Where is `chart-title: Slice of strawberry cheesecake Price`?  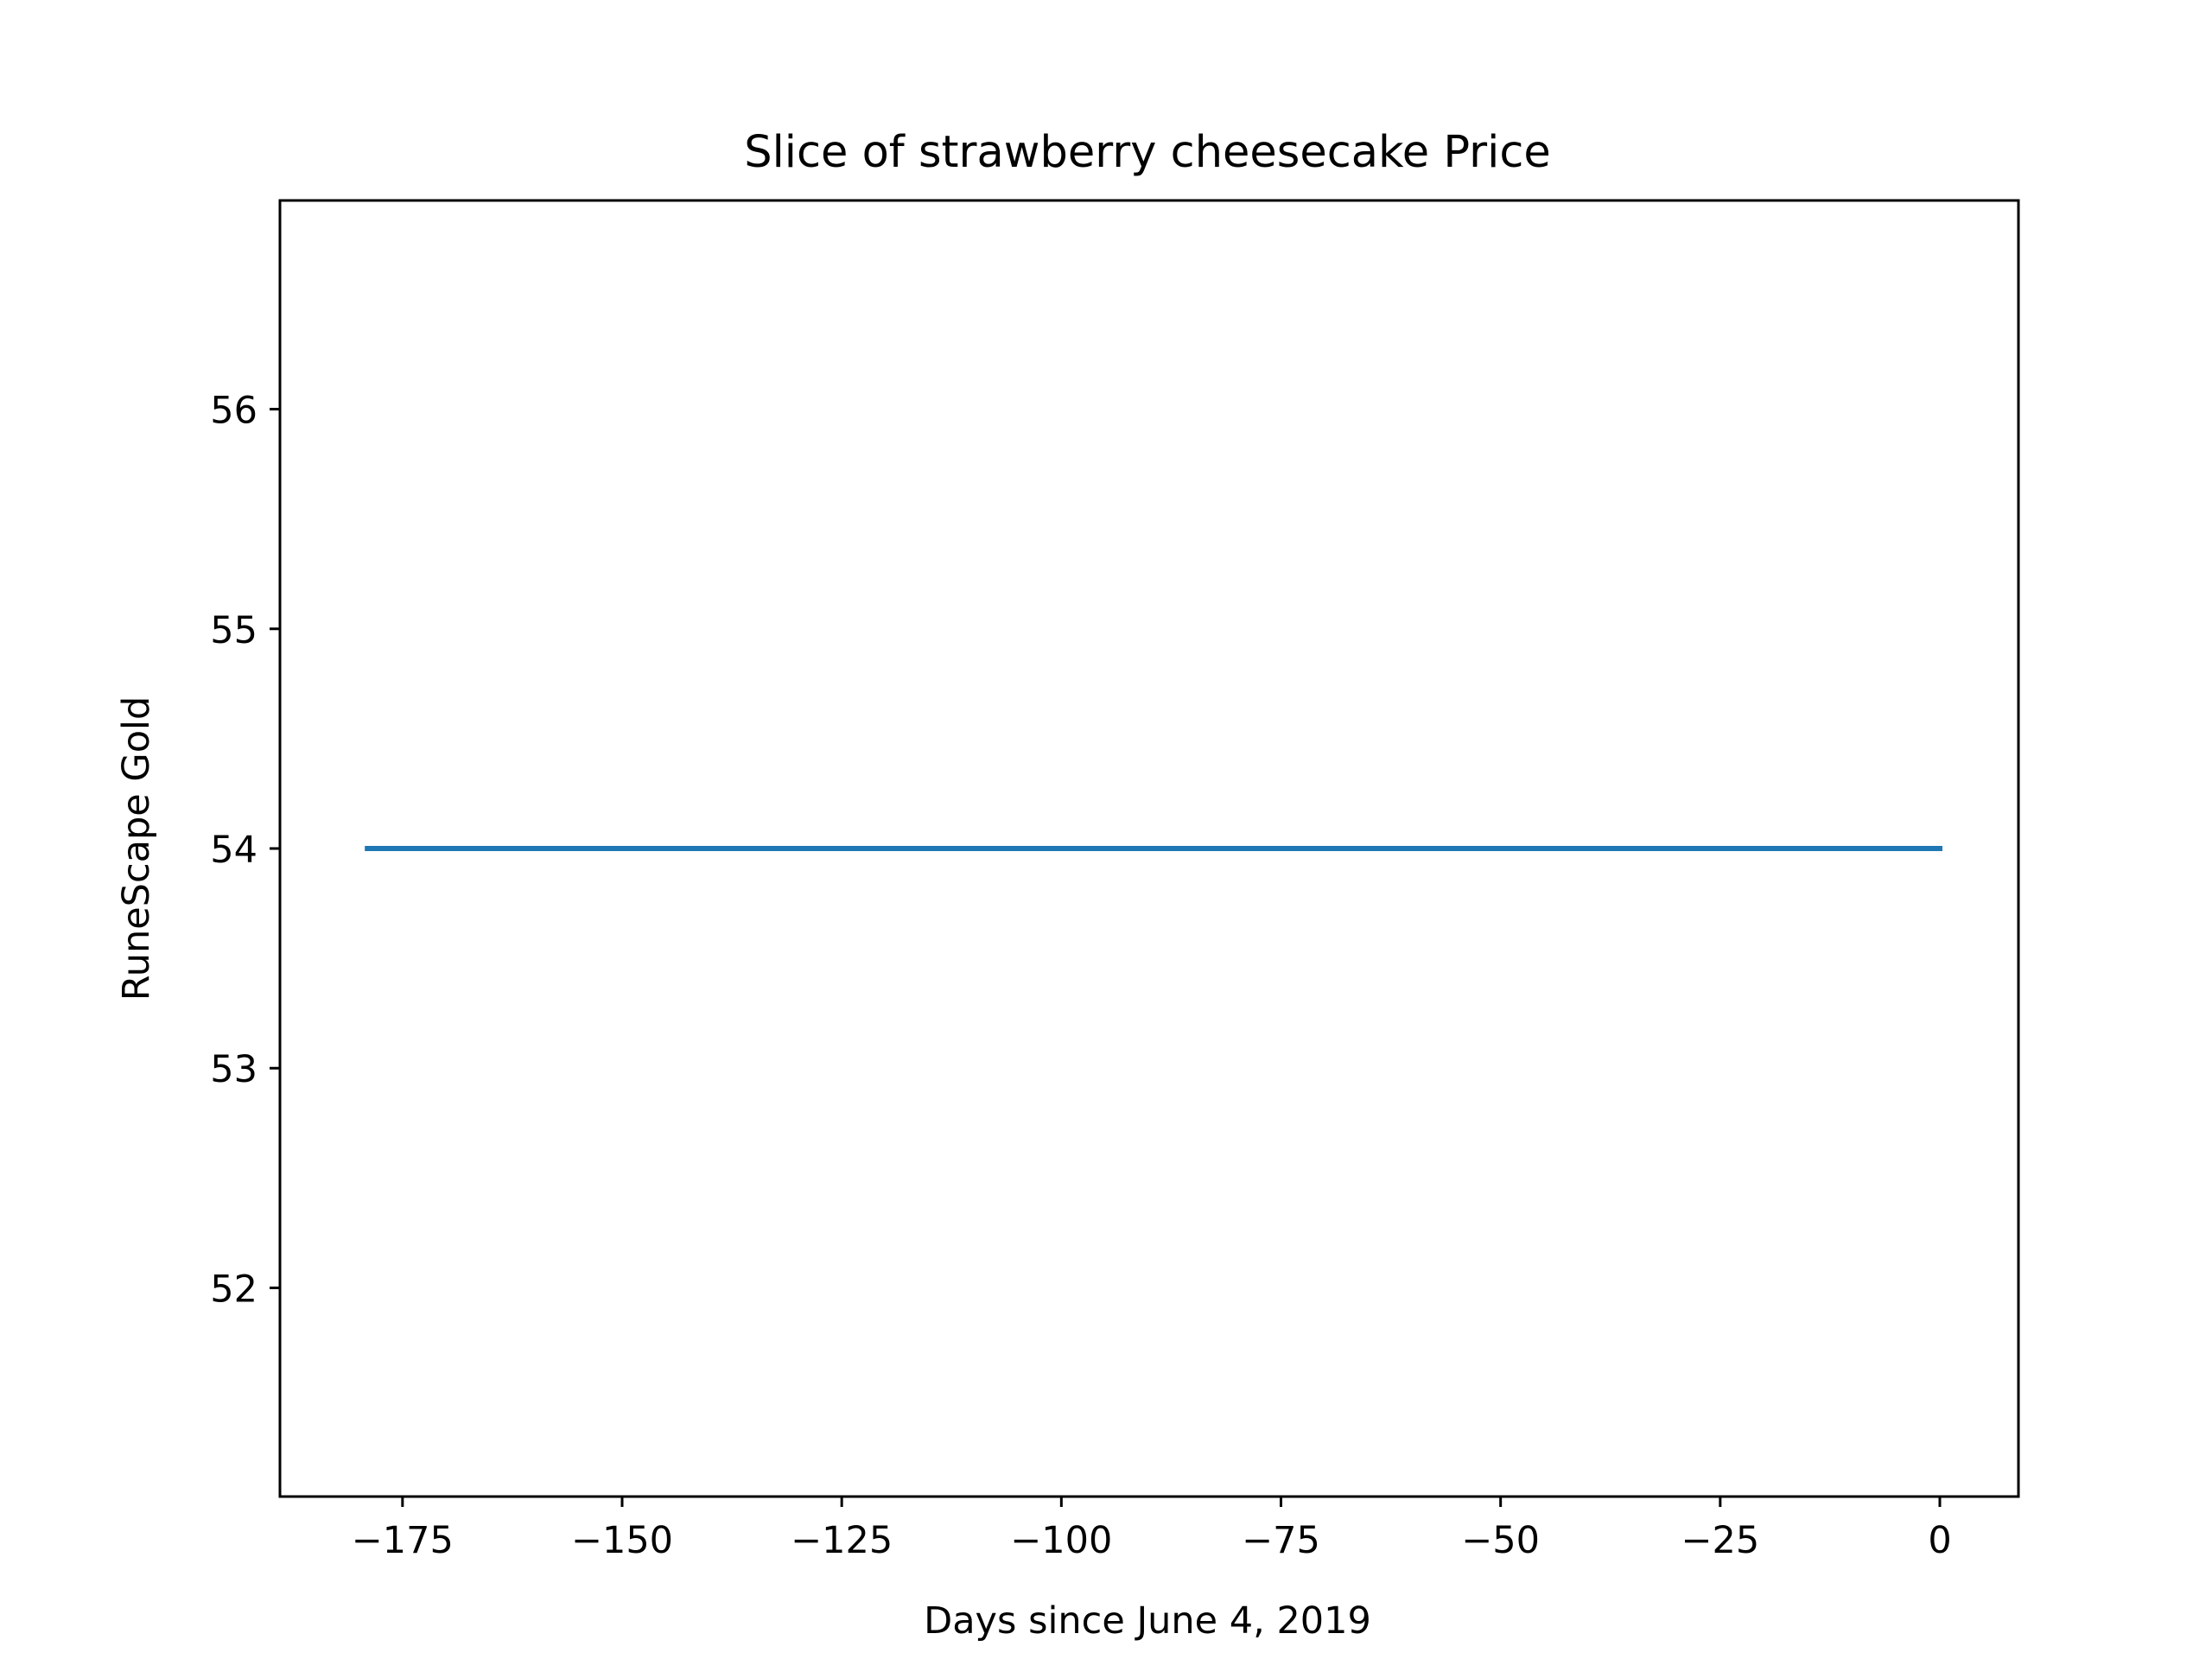
chart-title: Slice of strawberry cheesecake Price is located at coordinates (1147, 152).